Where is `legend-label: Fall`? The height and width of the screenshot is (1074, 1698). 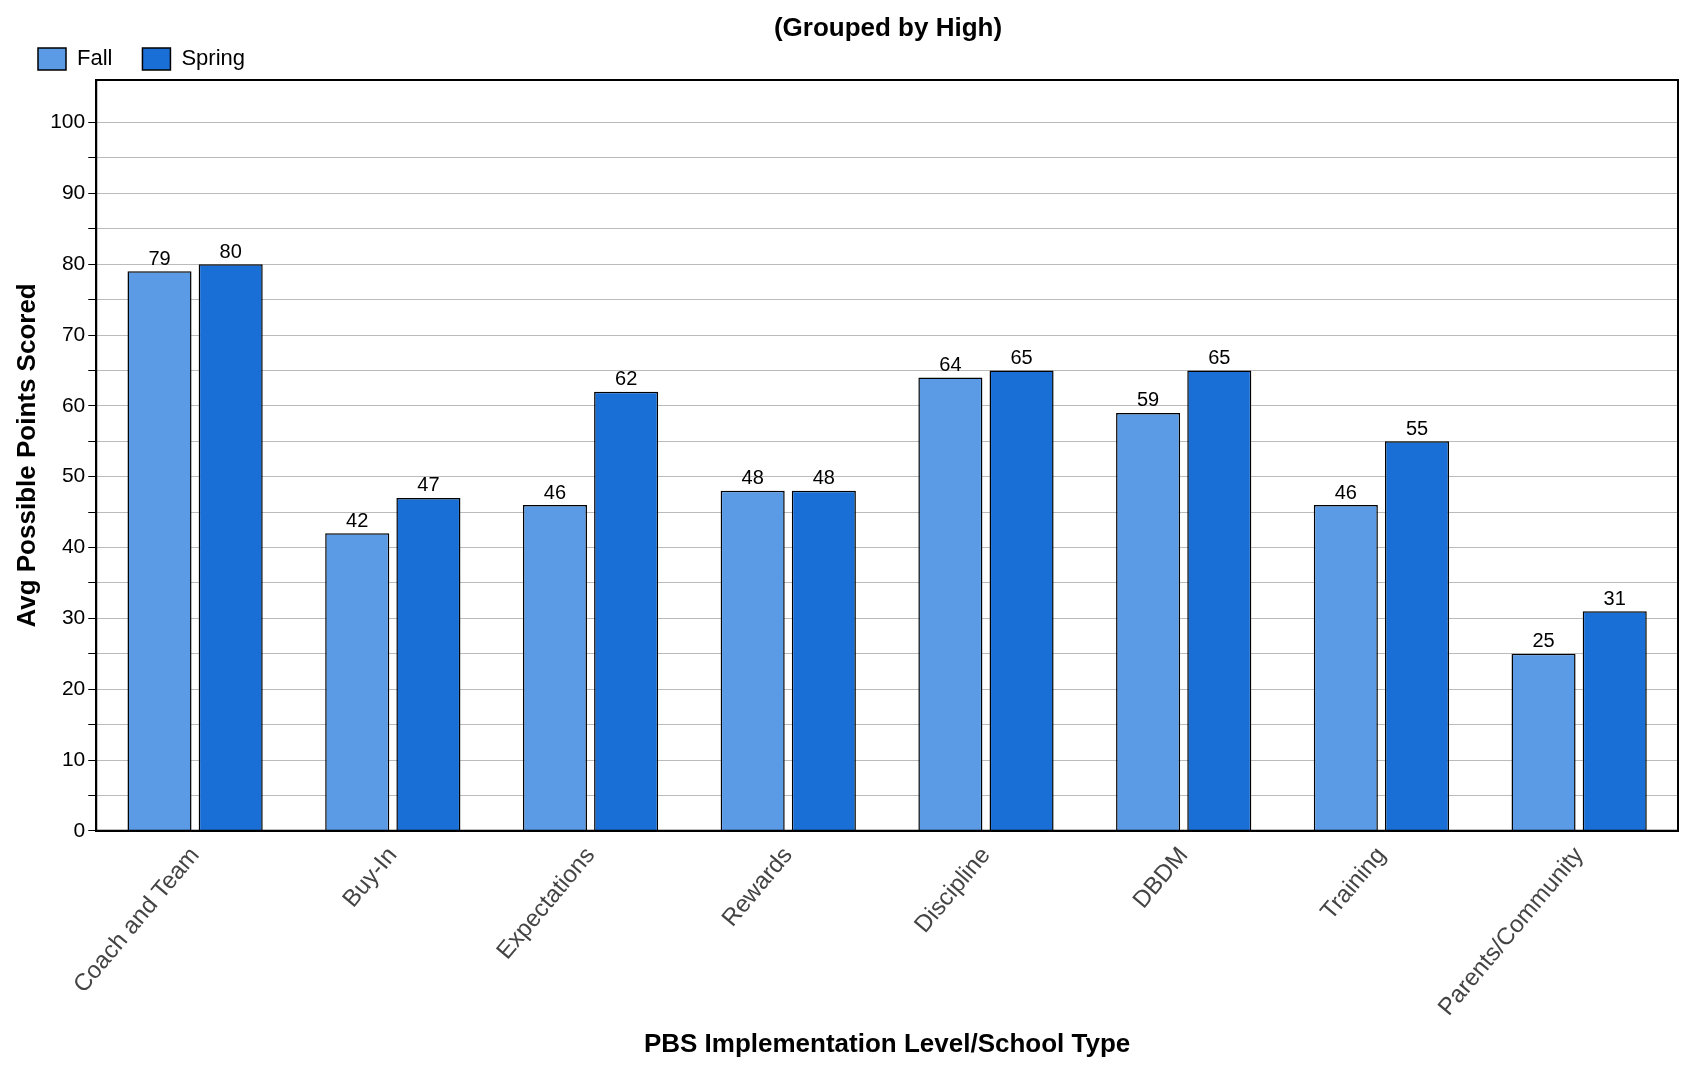 legend-label: Fall is located at coordinates (95, 58).